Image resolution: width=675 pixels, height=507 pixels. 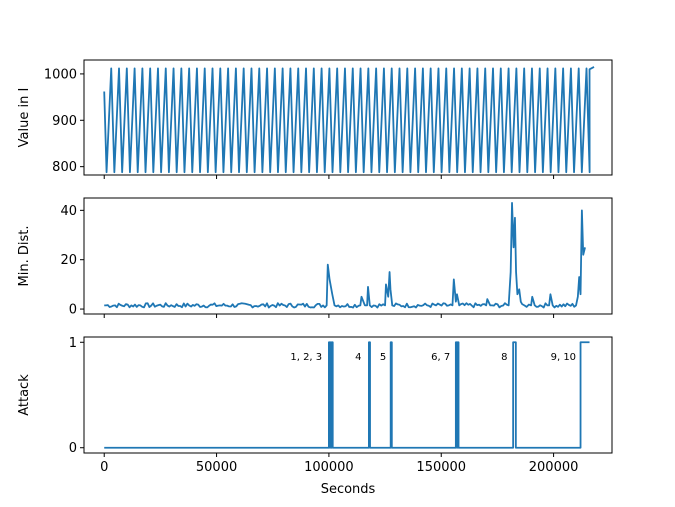 What do you see at coordinates (441, 467) in the screenshot?
I see `x-tick-label: 150000` at bounding box center [441, 467].